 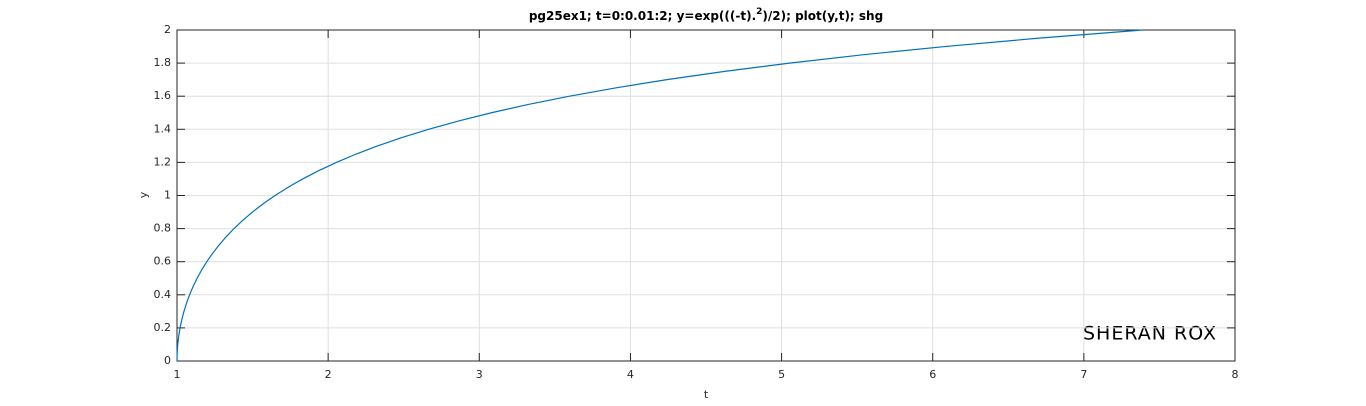 I want to click on title-superscript: 2, so click(x=759, y=12).